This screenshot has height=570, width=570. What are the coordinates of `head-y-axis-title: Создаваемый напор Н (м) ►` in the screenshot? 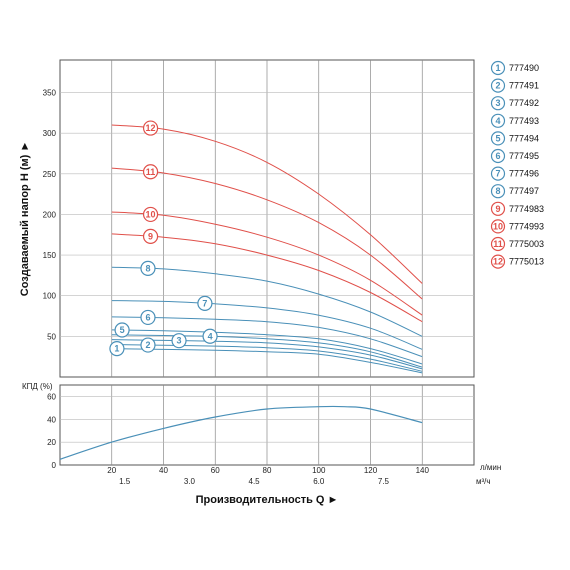 It's located at (25, 218).